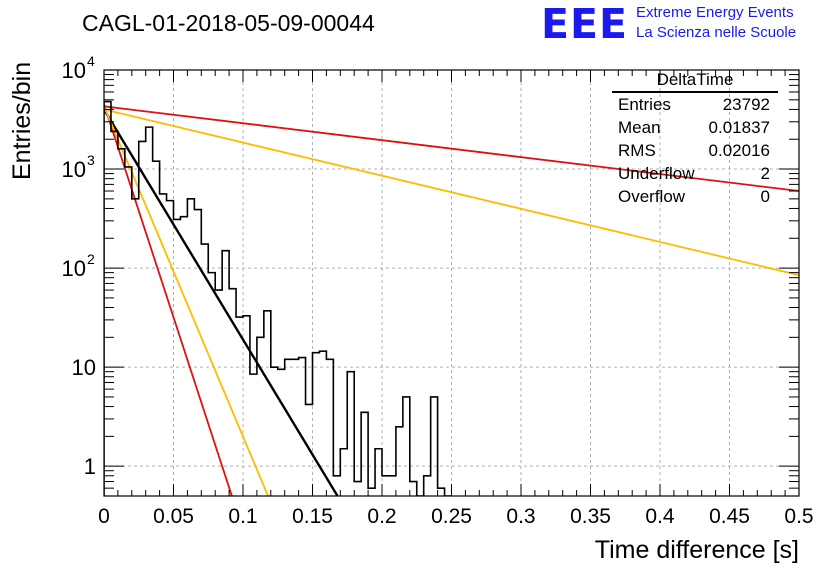 This screenshot has height=572, width=836. What do you see at coordinates (798, 516) in the screenshot?
I see `x-tick-label: 0.5` at bounding box center [798, 516].